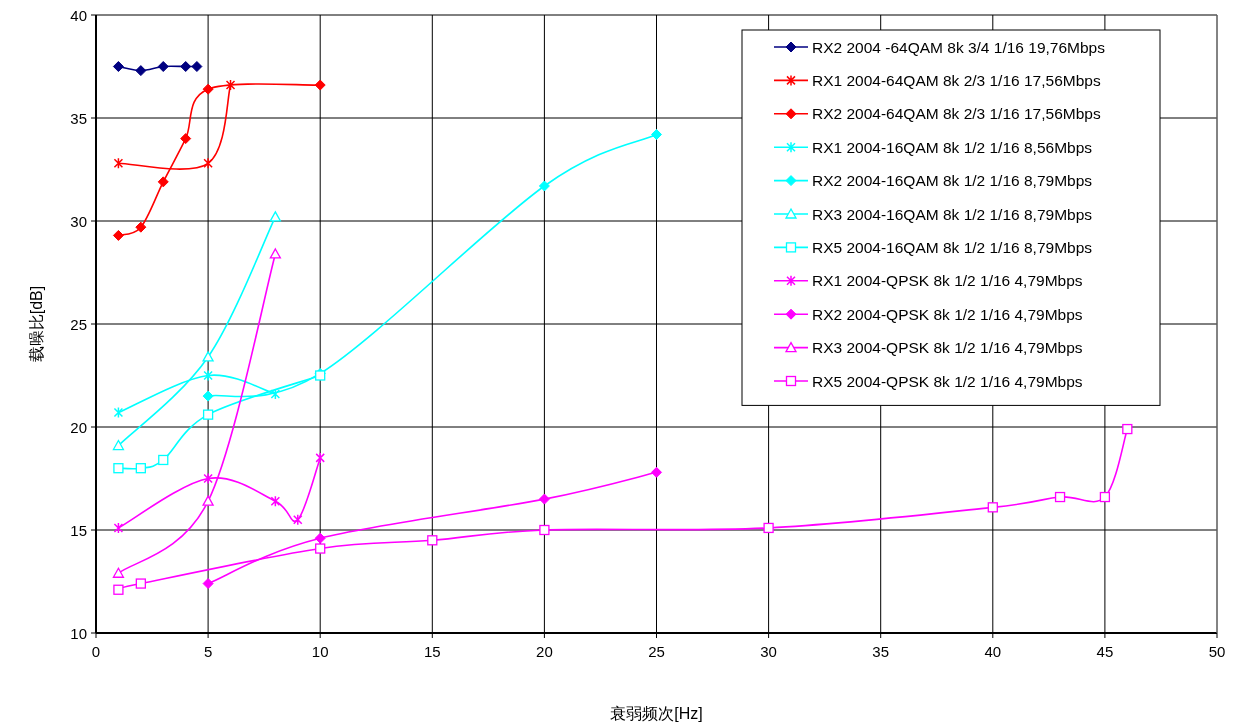  Describe the element at coordinates (947, 281) in the screenshot. I see `legend-label: RX1 2004-QPSK 8k 1/2 1/16 4,79Mbps` at that location.